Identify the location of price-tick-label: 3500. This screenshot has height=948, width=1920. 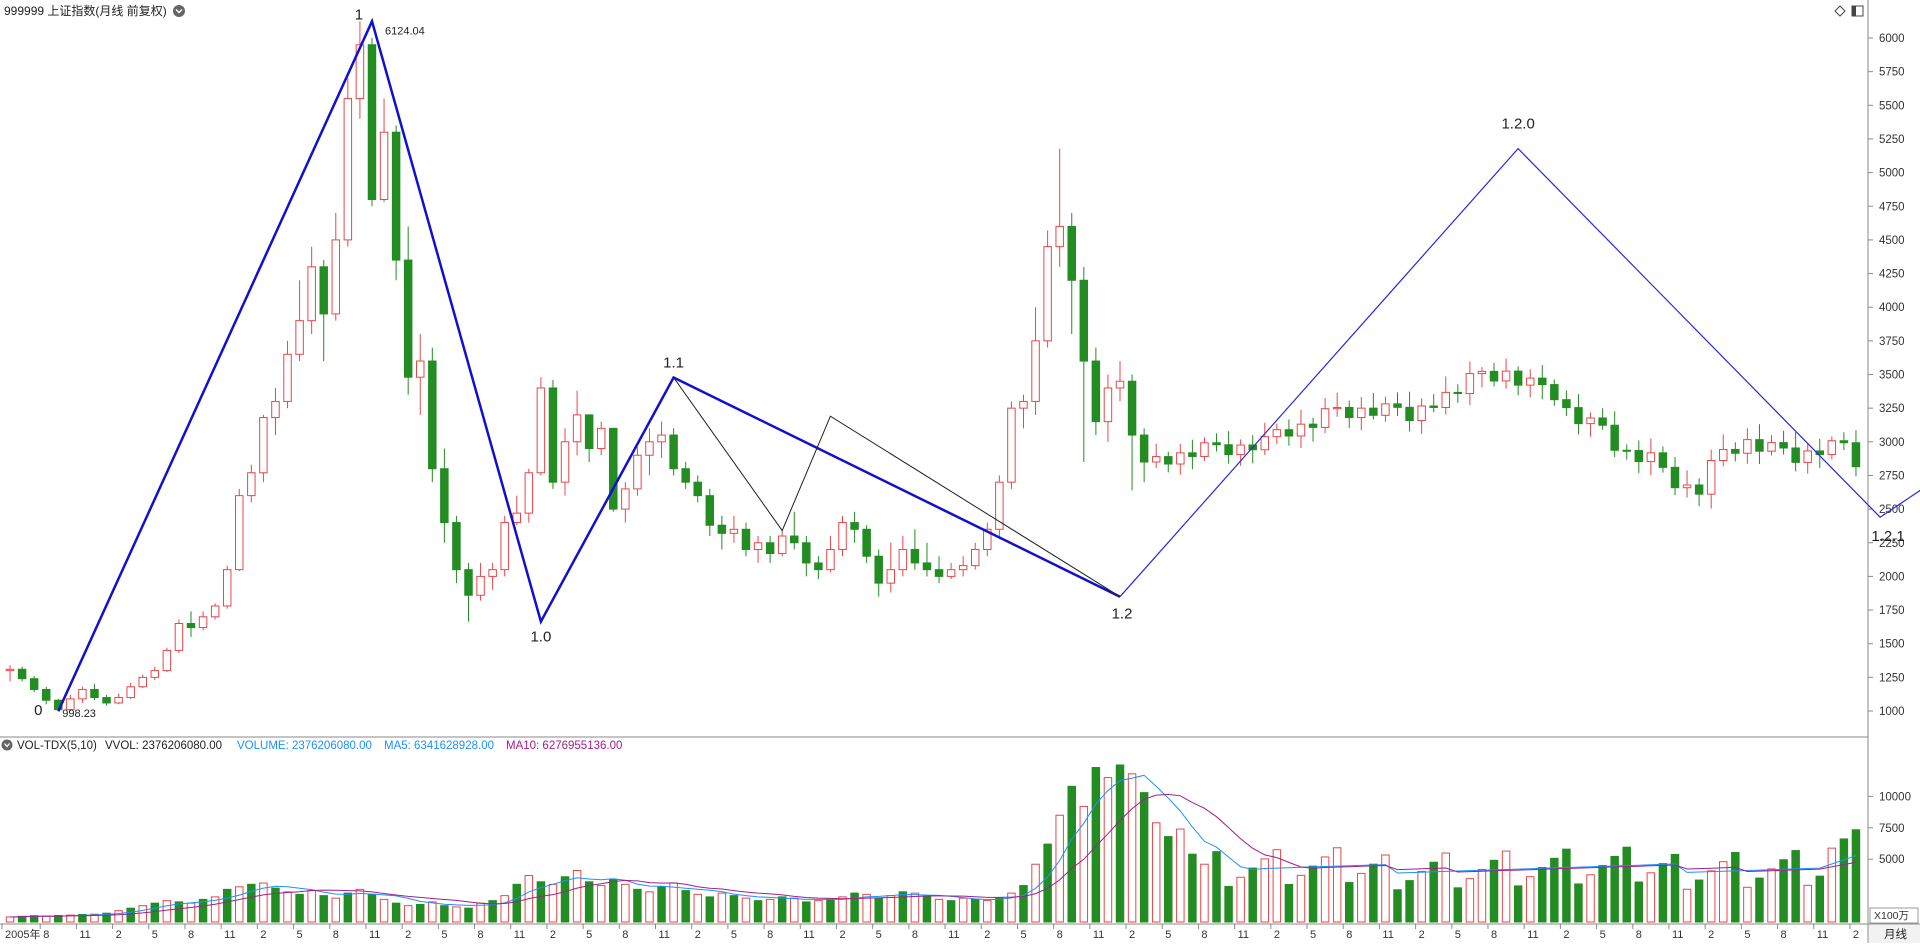
(1892, 376).